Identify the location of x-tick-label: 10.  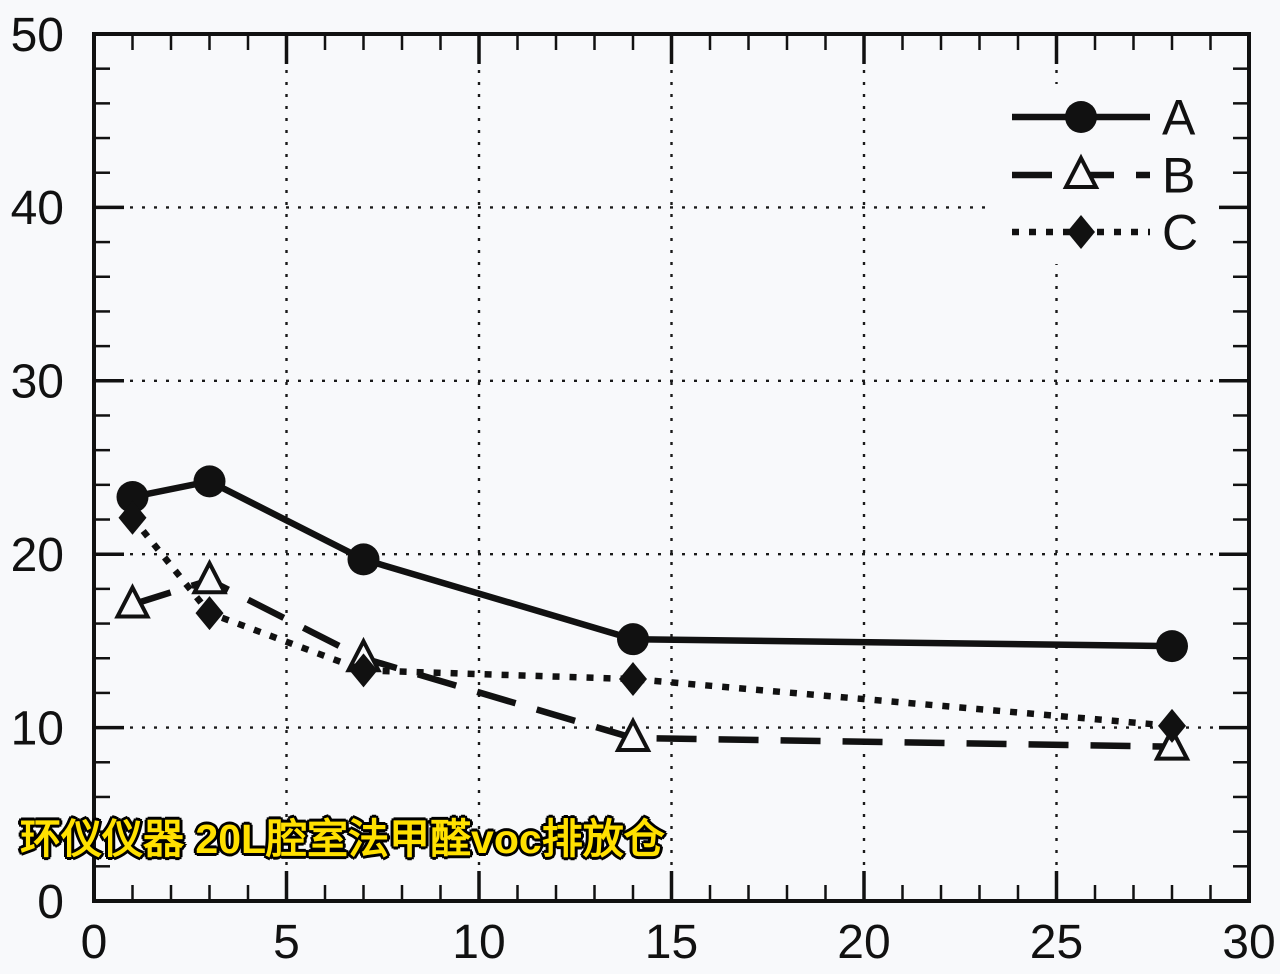
(478, 942).